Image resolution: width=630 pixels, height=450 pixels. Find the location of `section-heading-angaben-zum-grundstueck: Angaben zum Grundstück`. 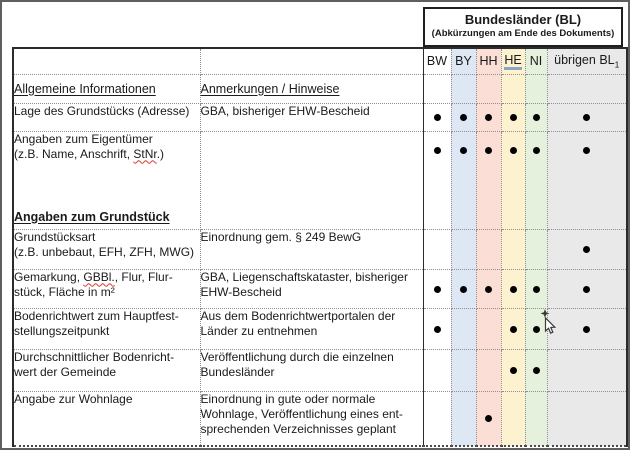

section-heading-angaben-zum-grundstueck: Angaben zum Grundstück is located at coordinates (92, 216).